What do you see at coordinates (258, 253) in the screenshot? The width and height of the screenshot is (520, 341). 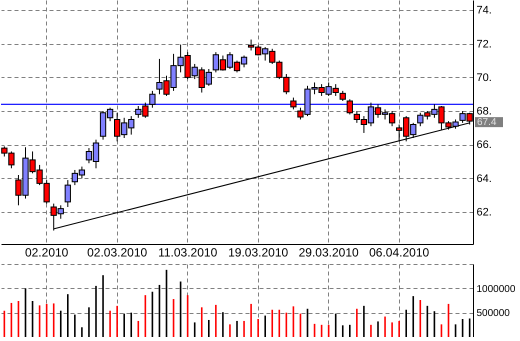 I see `x-tick-label: 19.03.2010` at bounding box center [258, 253].